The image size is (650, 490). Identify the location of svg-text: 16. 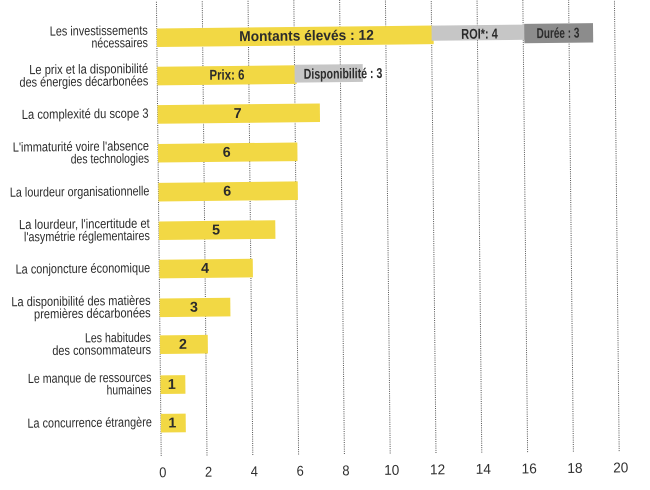
(528, 469).